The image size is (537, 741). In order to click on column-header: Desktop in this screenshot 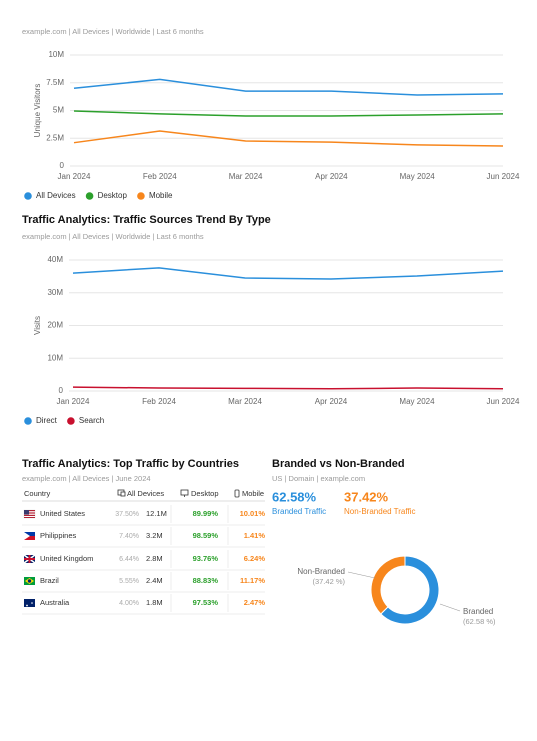, I will do `click(205, 493)`.